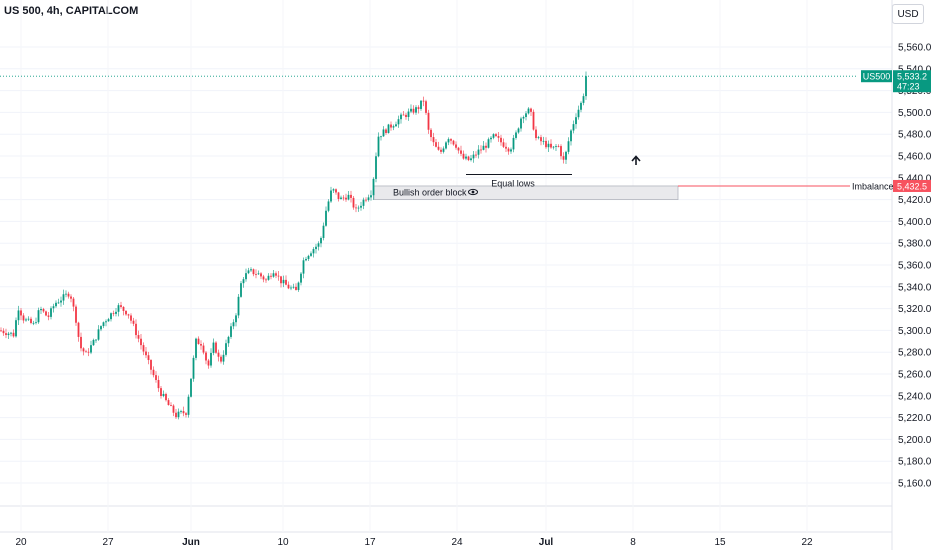 The width and height of the screenshot is (932, 550). Describe the element at coordinates (430, 192) in the screenshot. I see `order-block-label: Bullish order block` at that location.